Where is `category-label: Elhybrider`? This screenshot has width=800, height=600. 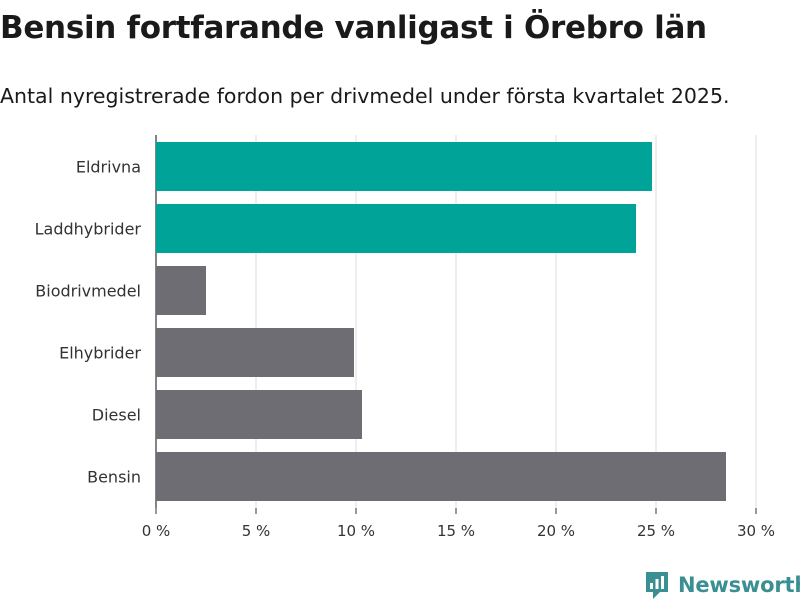
category-label: Elhybrider is located at coordinates (100, 353).